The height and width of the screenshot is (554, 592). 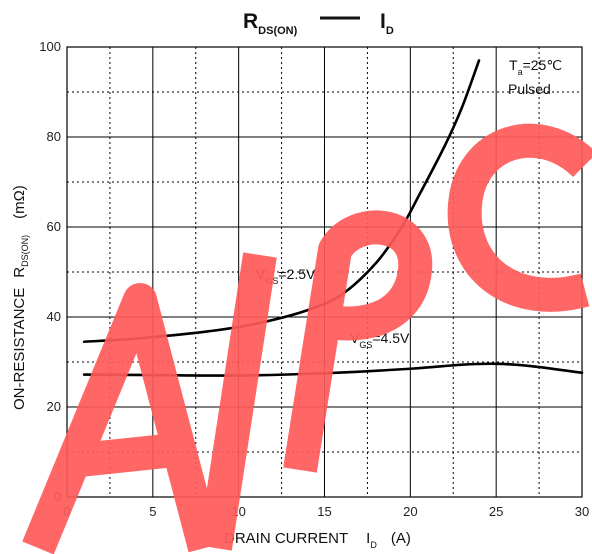 I want to click on x-tick-label: 15, so click(x=324, y=511).